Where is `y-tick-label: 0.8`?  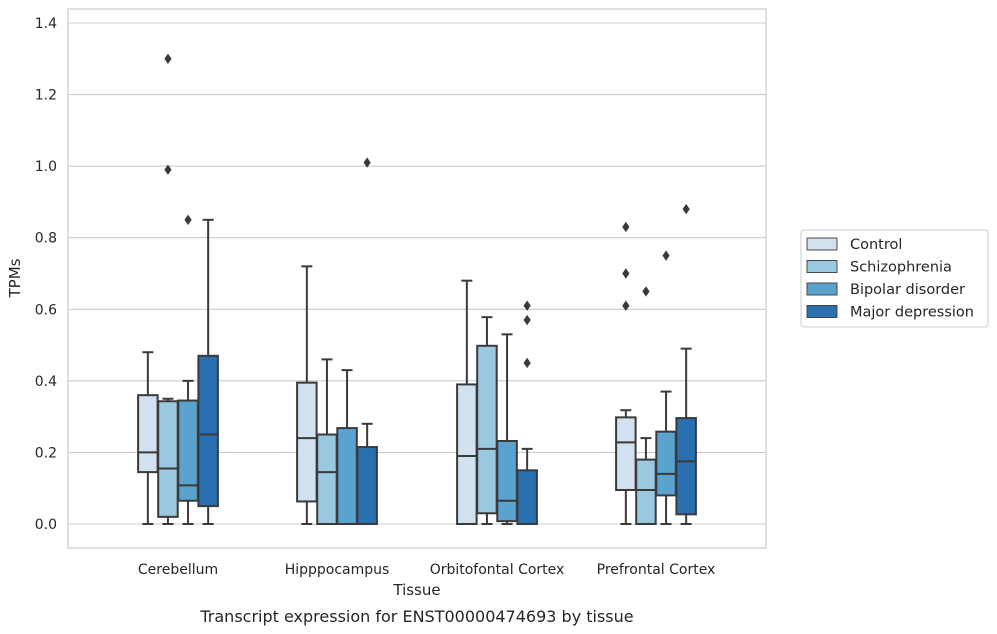 y-tick-label: 0.8 is located at coordinates (46, 239).